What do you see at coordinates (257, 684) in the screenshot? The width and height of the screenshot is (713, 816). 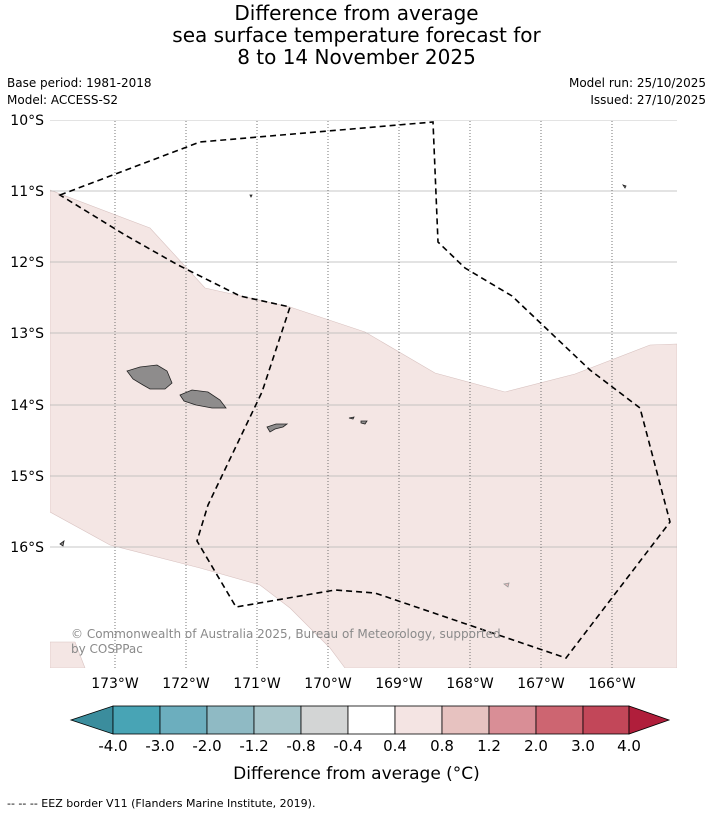 I see `lon-tick-171w: 171°W` at bounding box center [257, 684].